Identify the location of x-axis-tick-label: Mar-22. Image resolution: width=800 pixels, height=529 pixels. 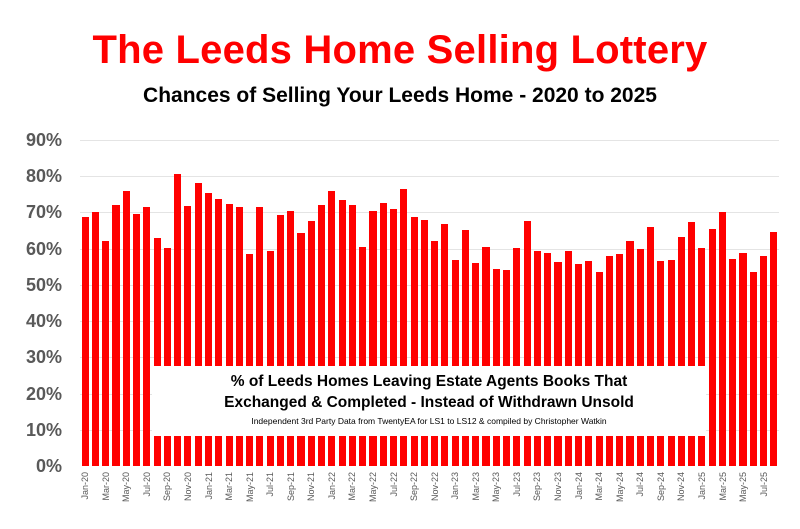
(352, 486).